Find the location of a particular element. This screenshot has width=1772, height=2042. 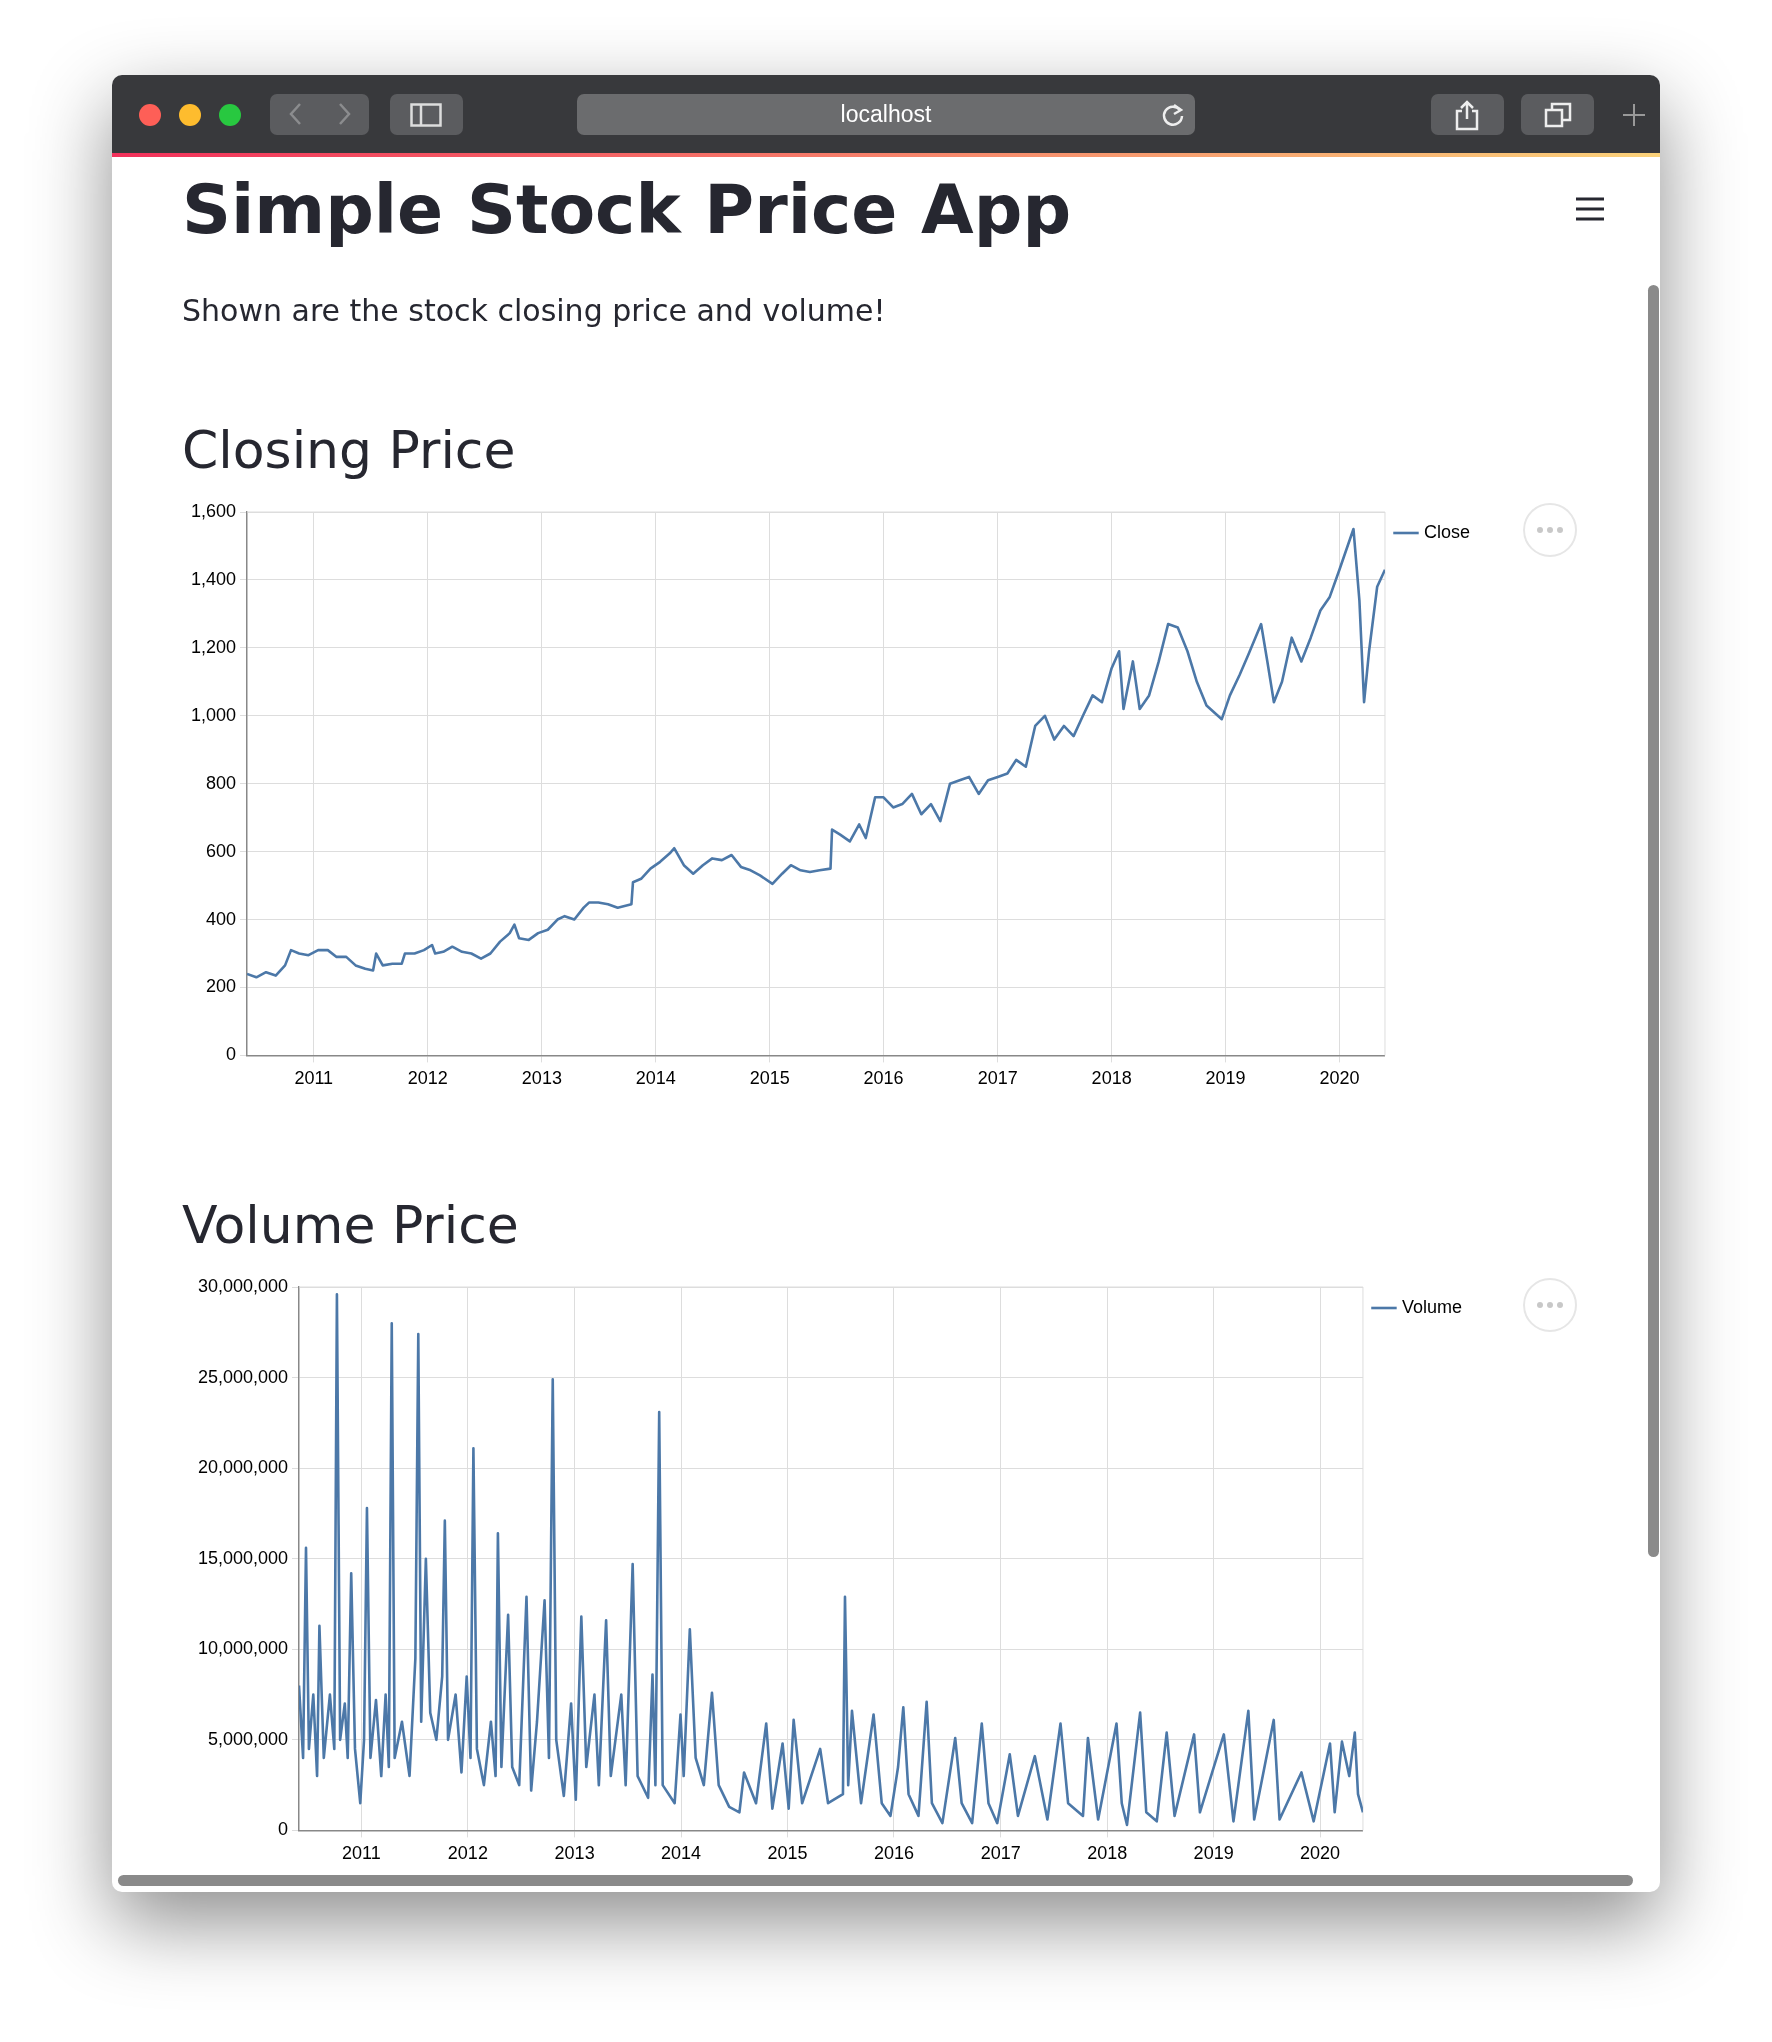

y-tick-label: 20,000,000 is located at coordinates (242, 1467).